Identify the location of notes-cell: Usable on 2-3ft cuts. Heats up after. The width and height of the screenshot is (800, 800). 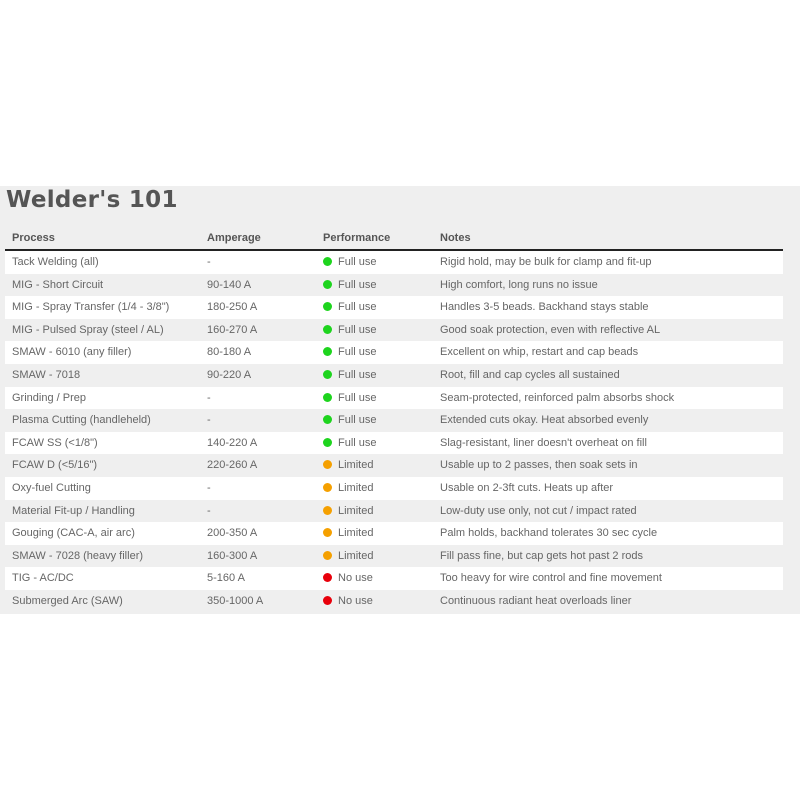
(527, 487).